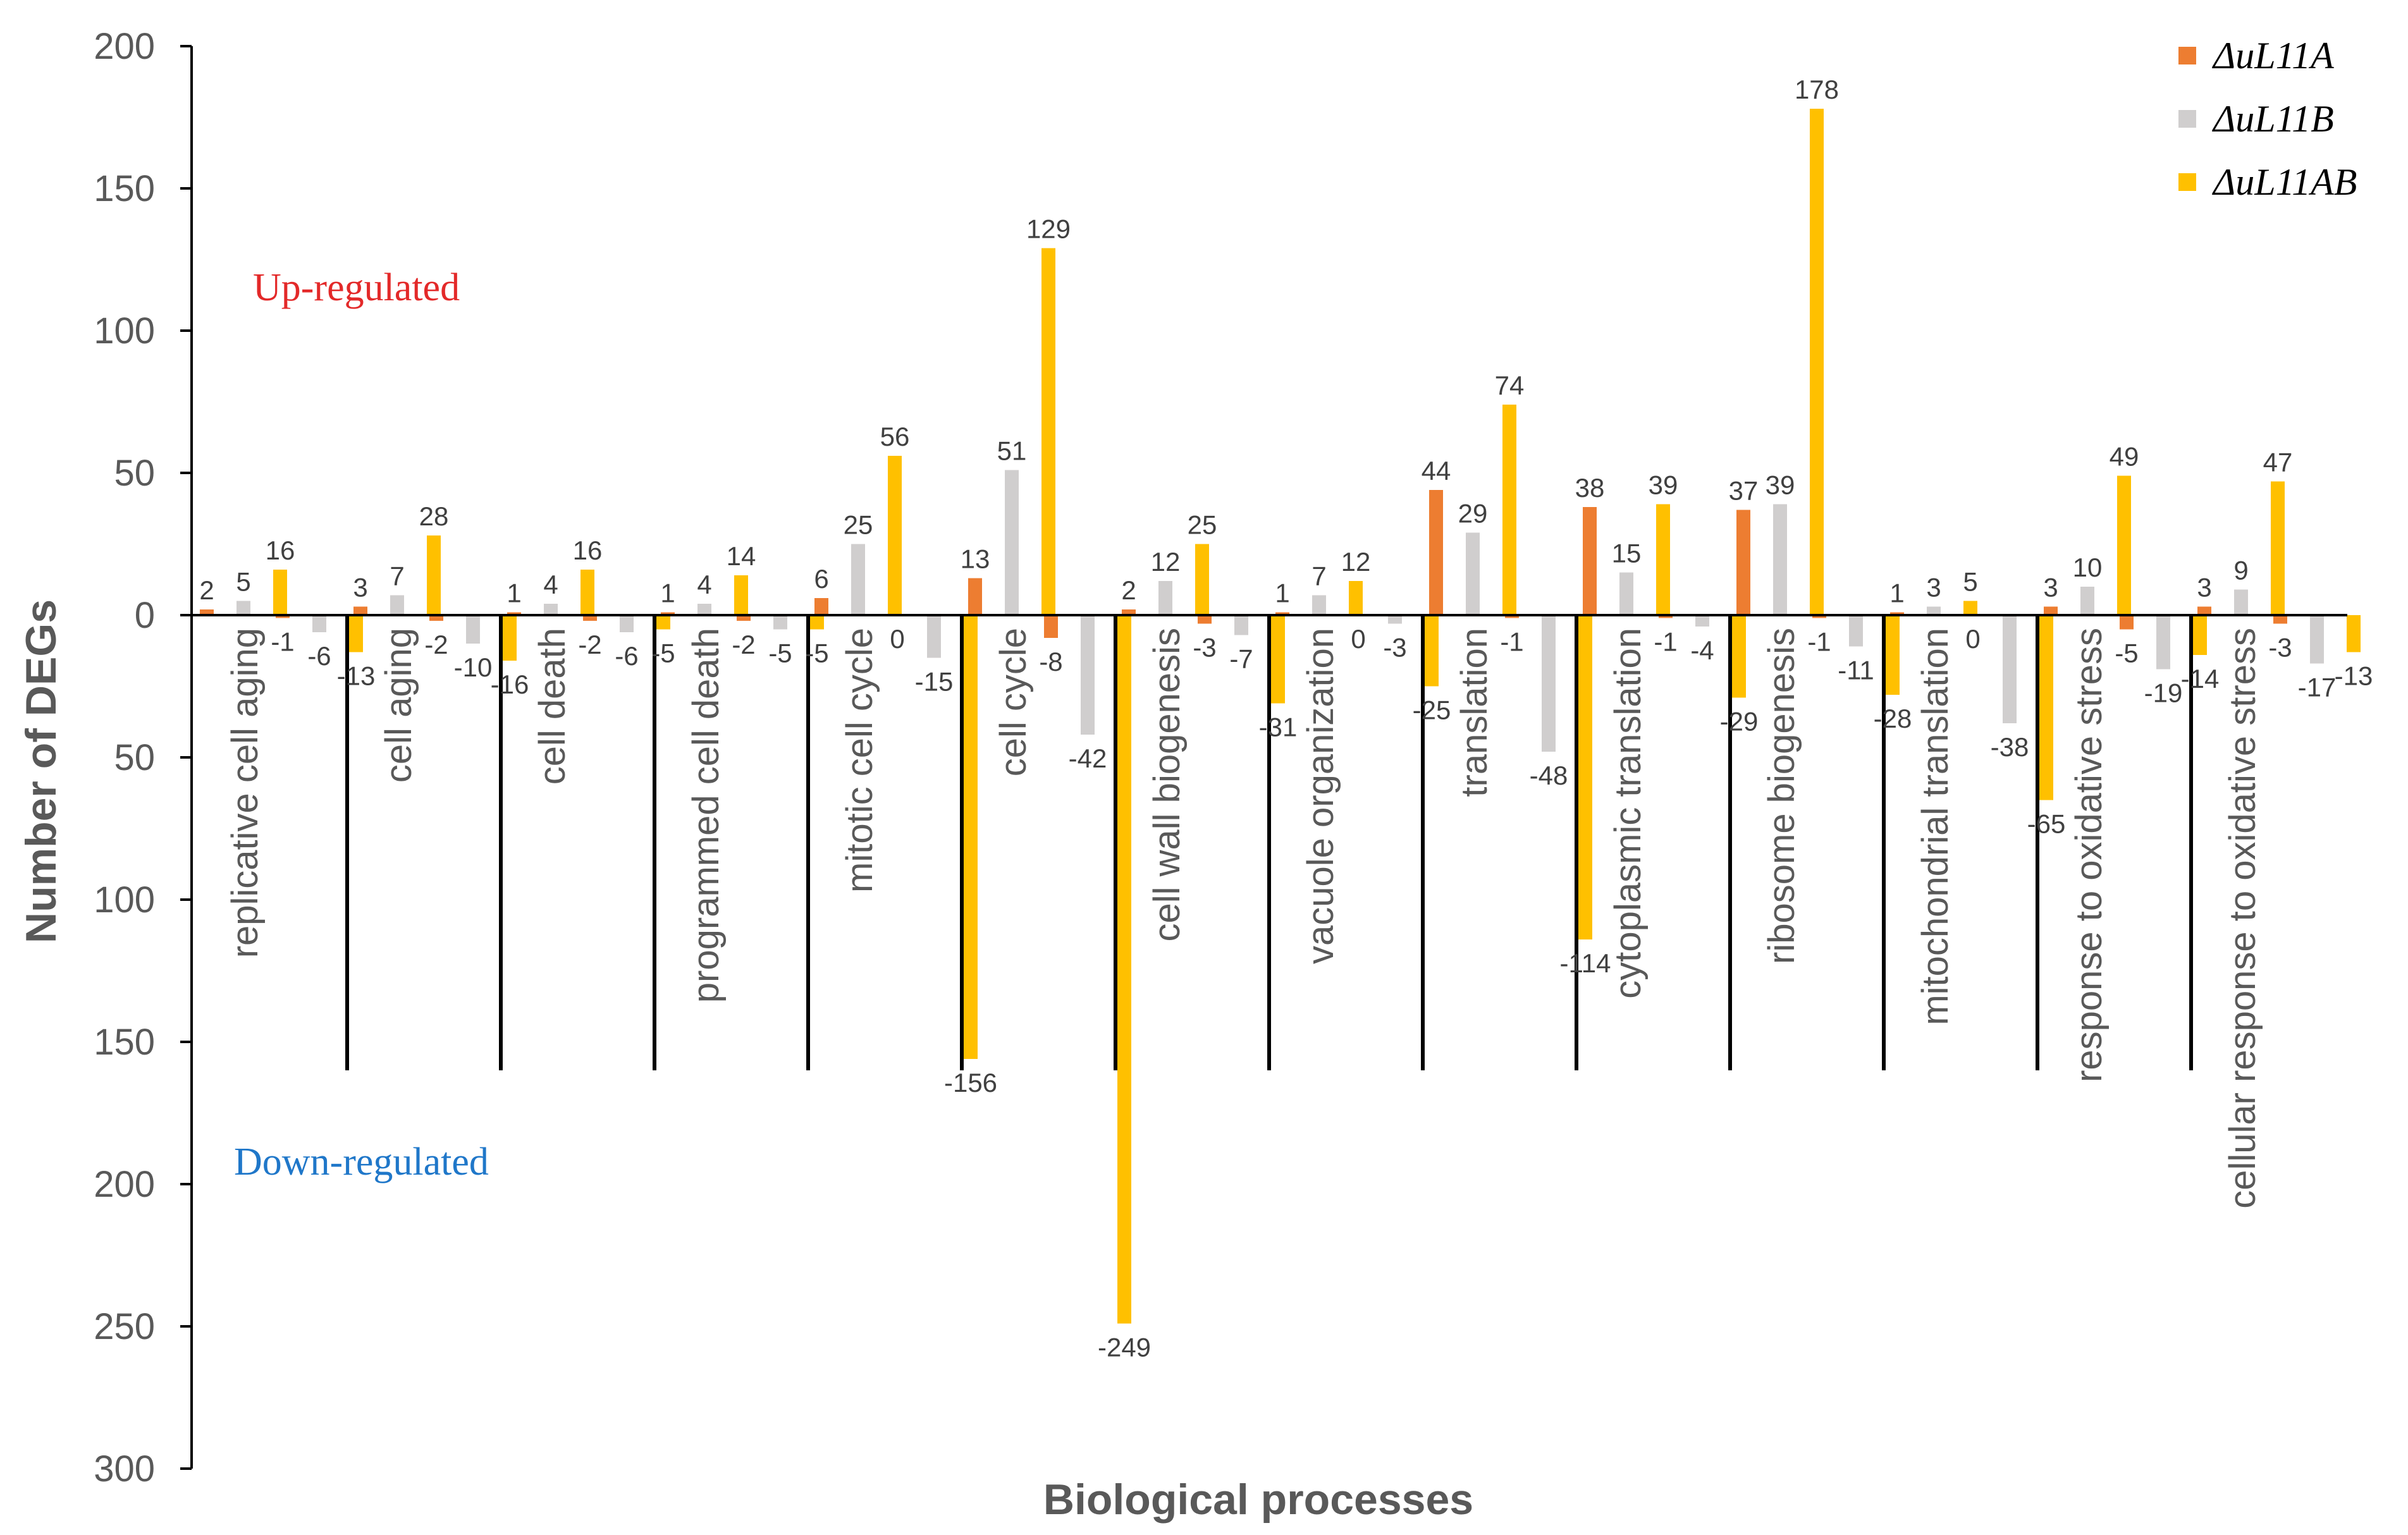  Describe the element at coordinates (280, 550) in the screenshot. I see `data-label: 16` at that location.